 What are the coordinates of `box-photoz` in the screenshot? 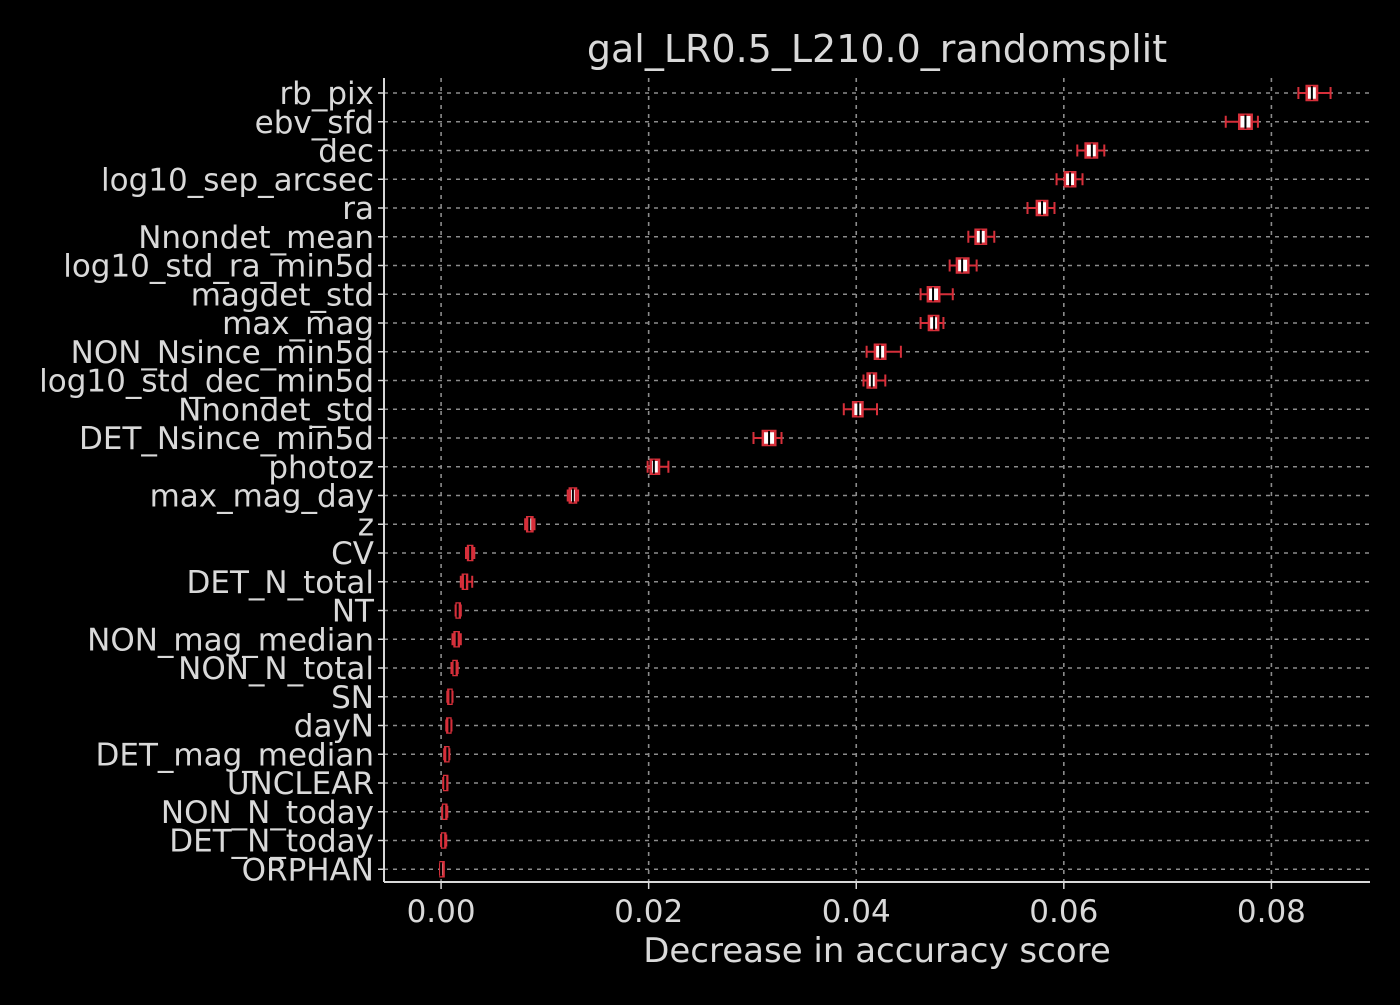 It's located at (658, 466).